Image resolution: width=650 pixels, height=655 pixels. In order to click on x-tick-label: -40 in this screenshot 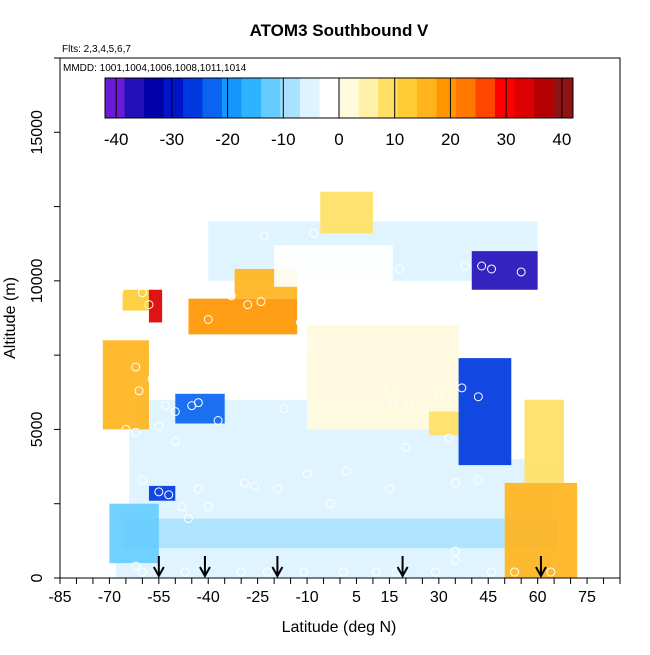, I will do `click(208, 597)`.